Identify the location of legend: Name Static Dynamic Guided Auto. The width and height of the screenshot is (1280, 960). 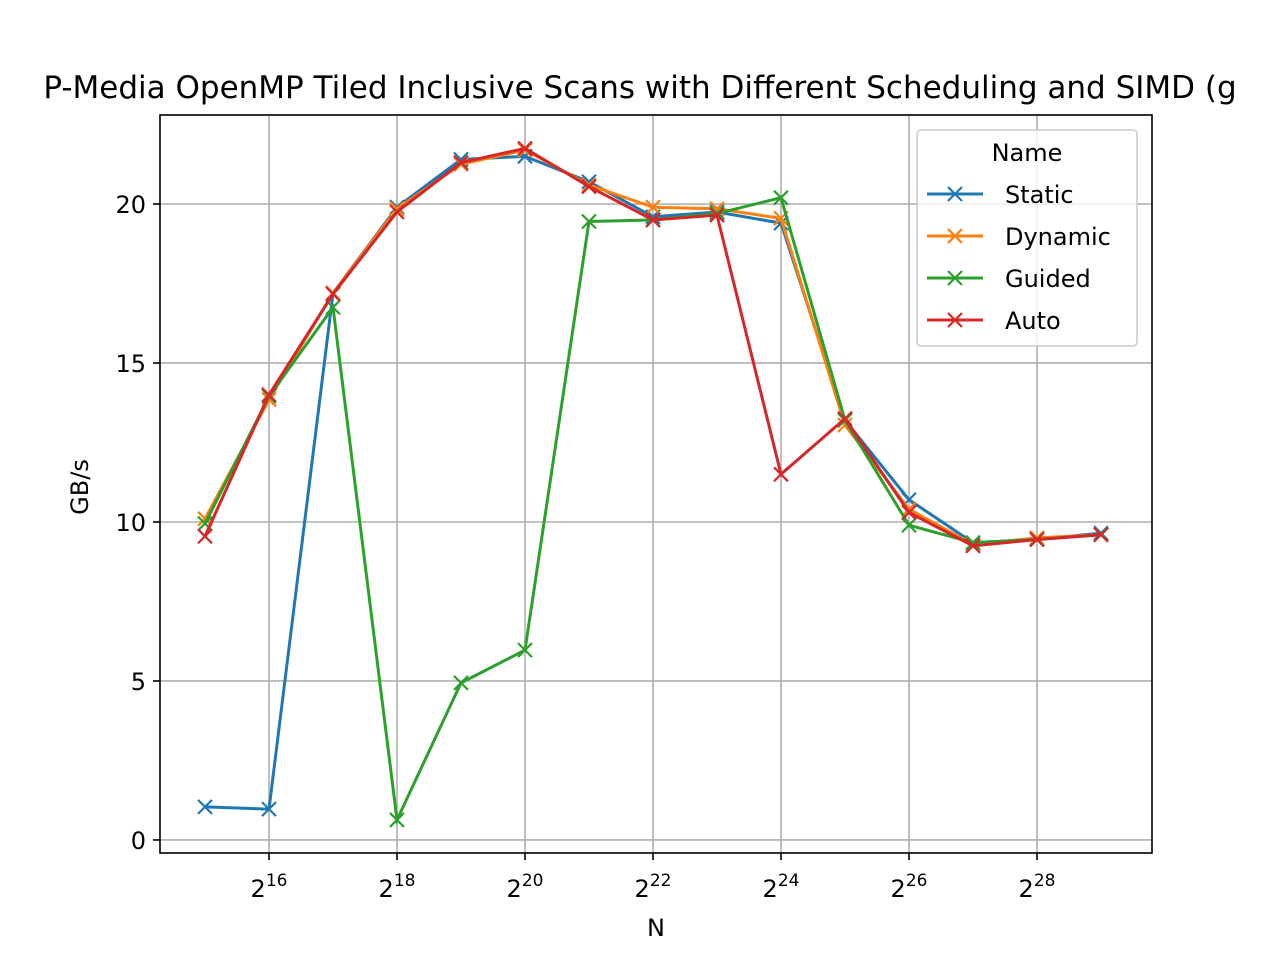
(1027, 238).